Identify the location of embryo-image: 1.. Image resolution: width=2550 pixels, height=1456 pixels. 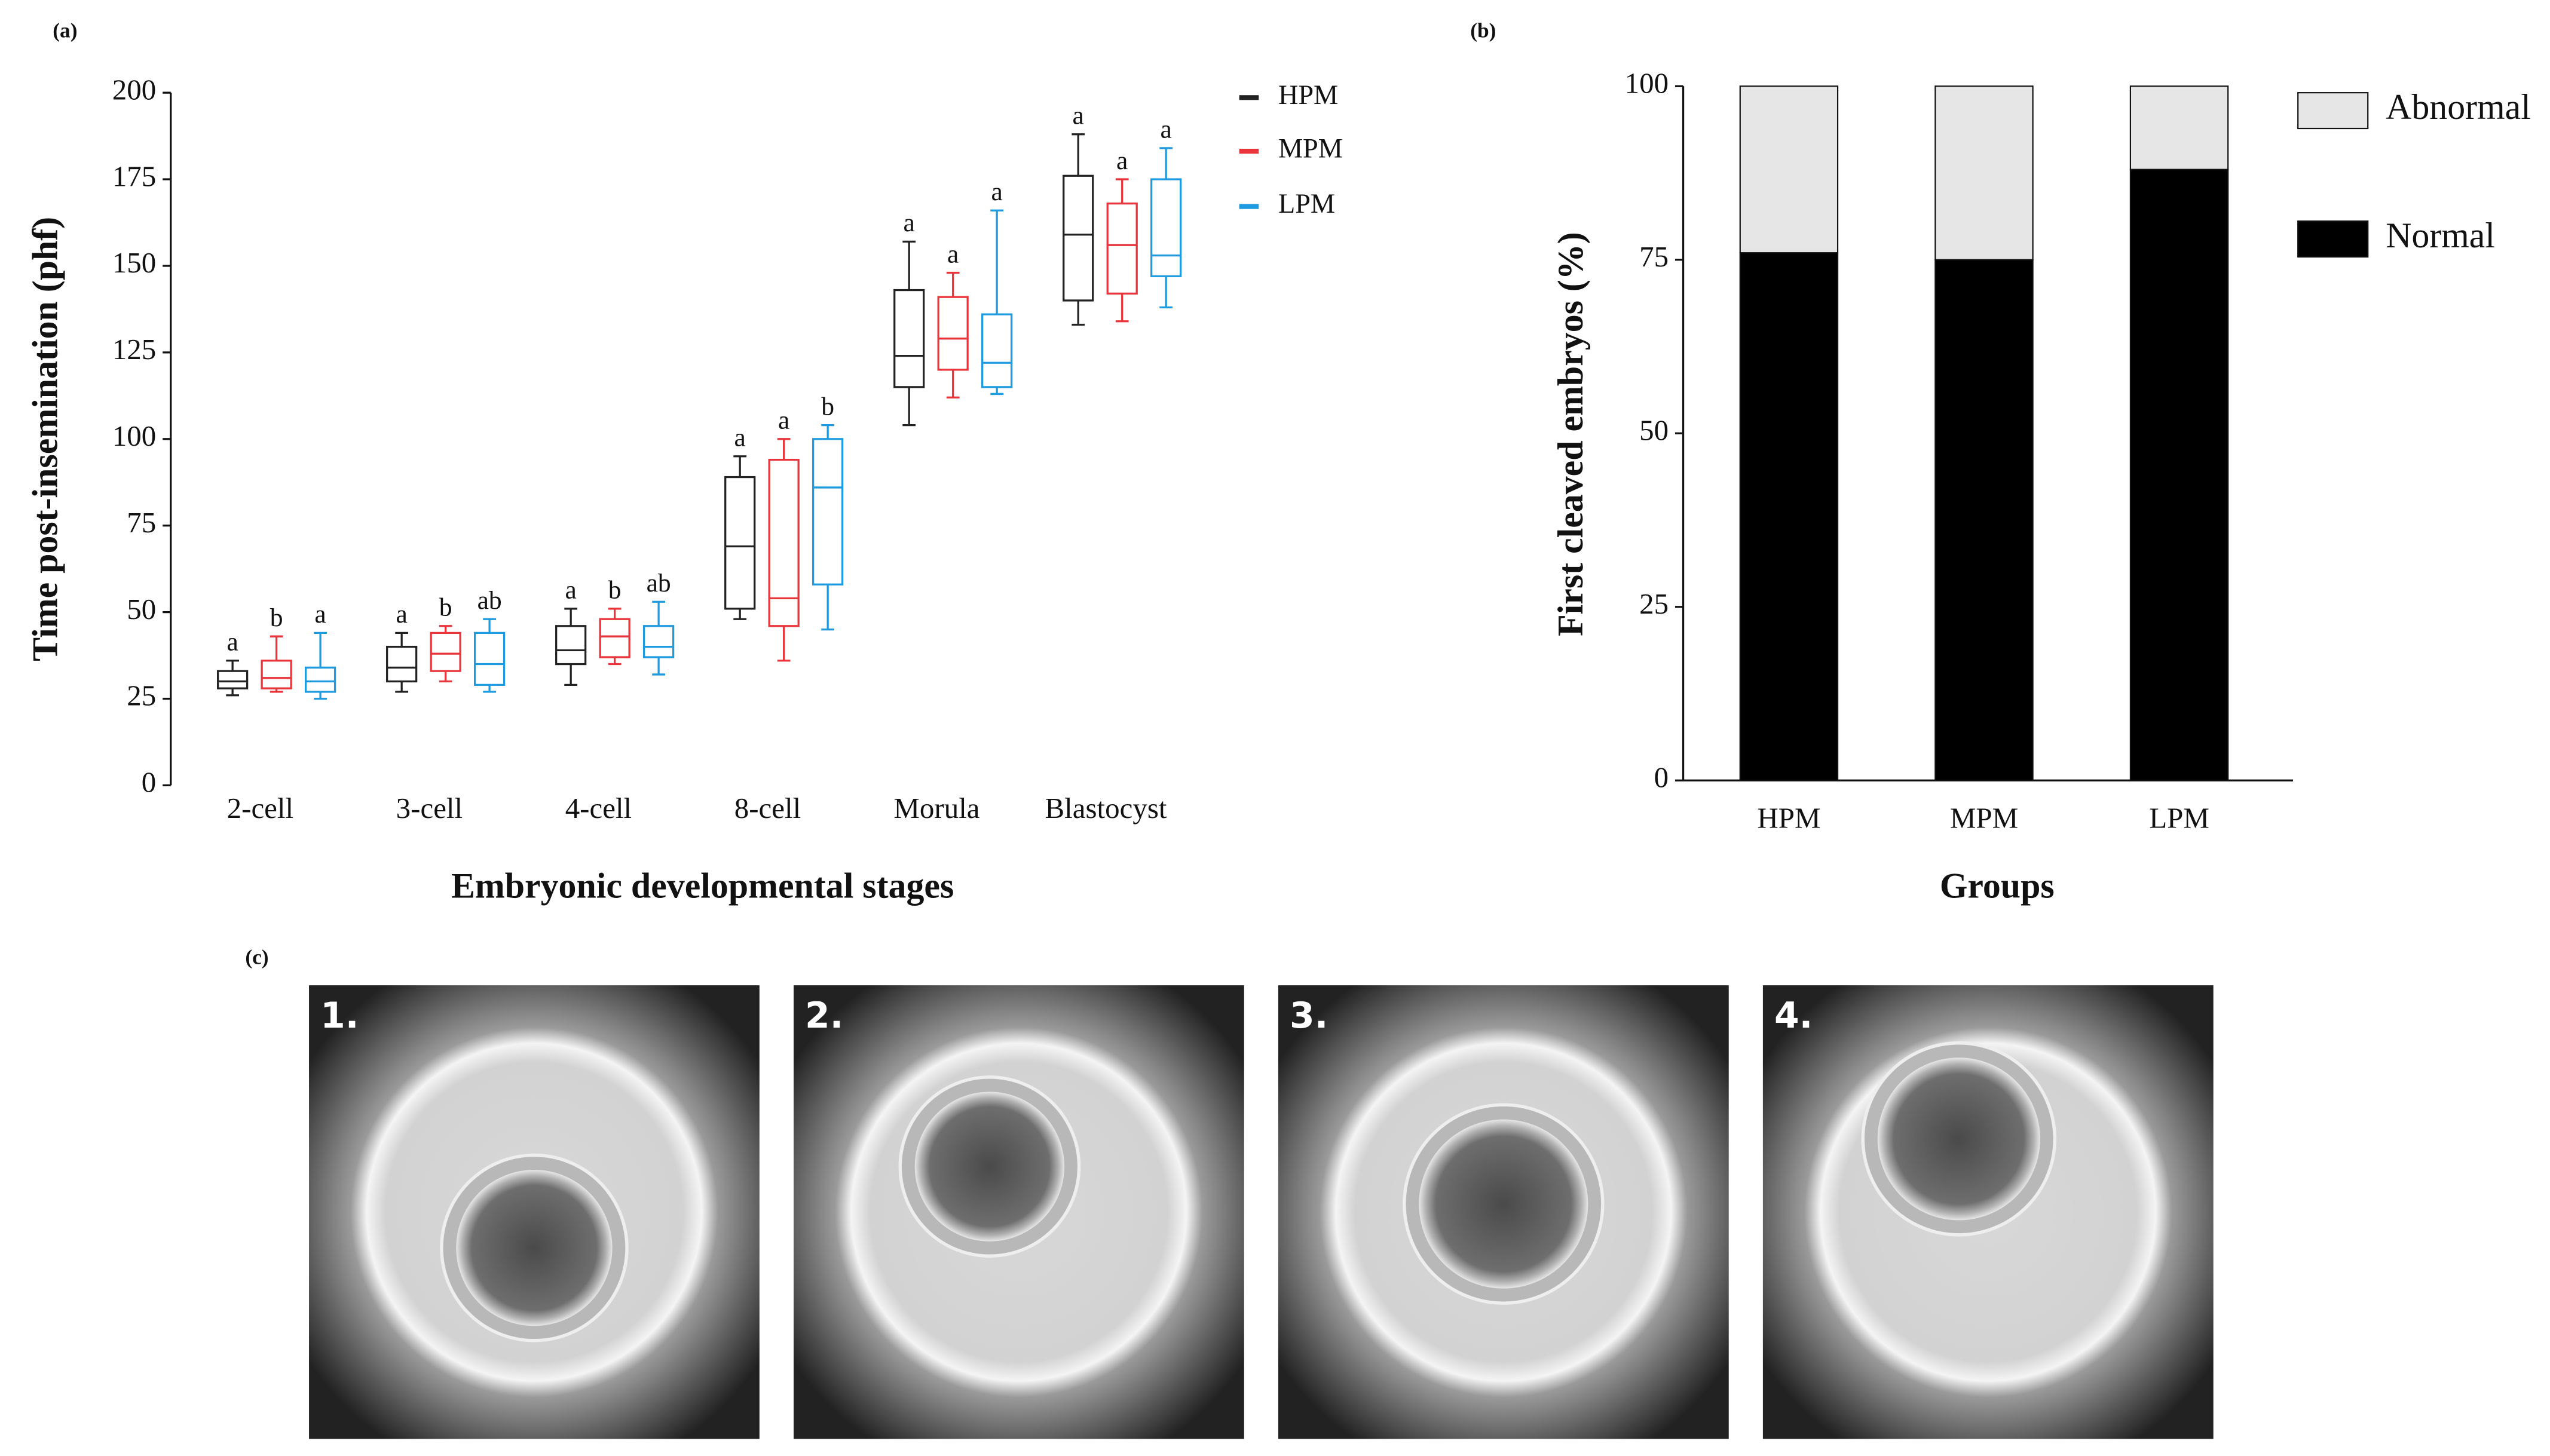
(534, 1212).